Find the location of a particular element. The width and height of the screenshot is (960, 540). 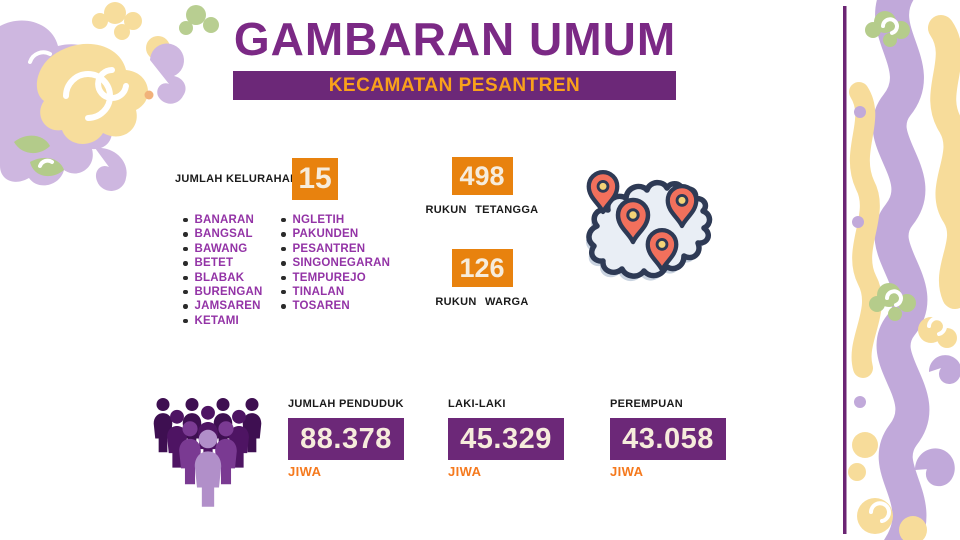

list-item: NGLETIH is located at coordinates (335, 220).